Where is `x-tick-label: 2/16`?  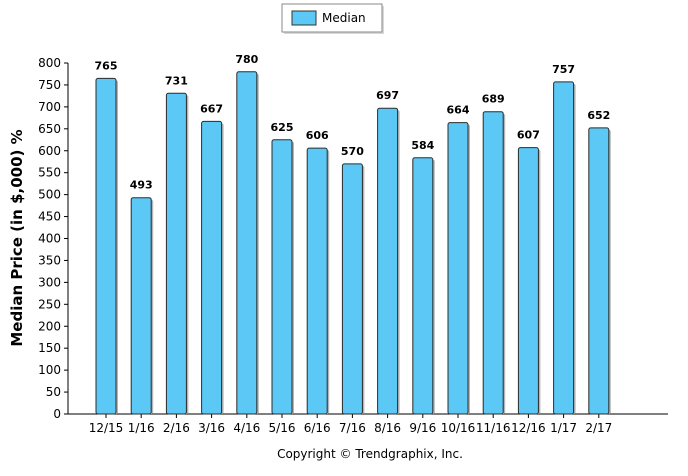 x-tick-label: 2/16 is located at coordinates (176, 428).